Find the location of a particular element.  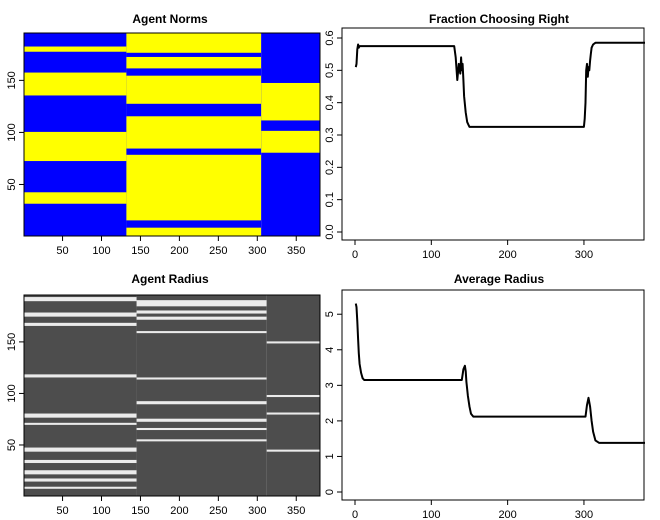

y-tick-label: 0.0 is located at coordinates (330, 231).